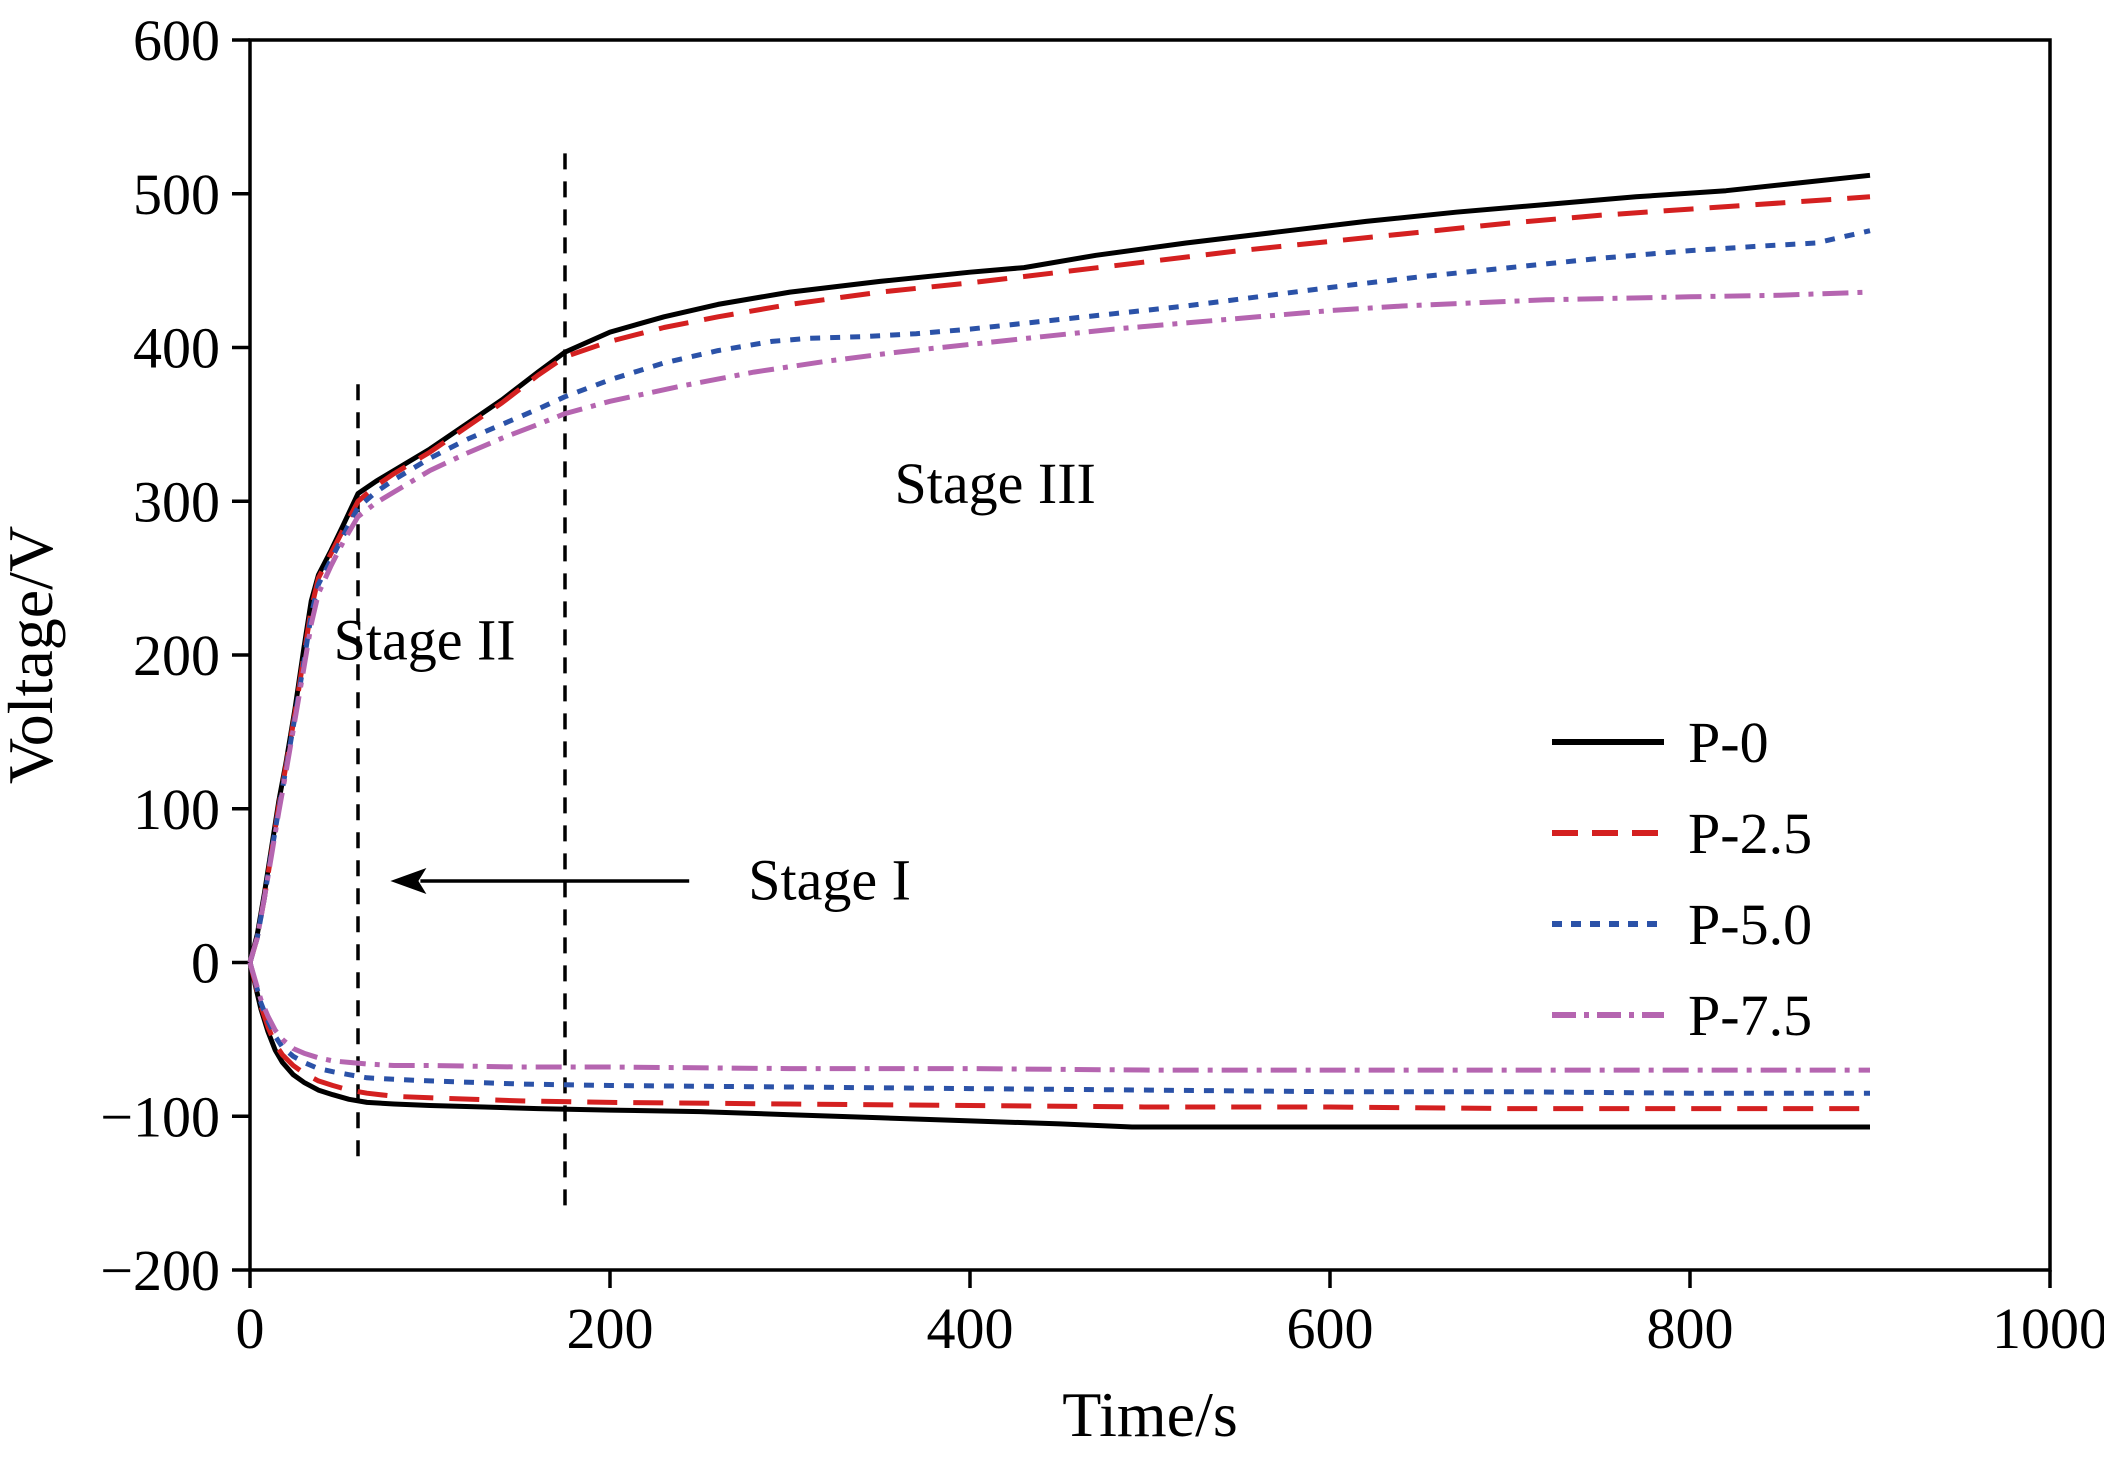 The height and width of the screenshot is (1461, 2104). What do you see at coordinates (1150, 1414) in the screenshot?
I see `x-axis-label: Time/s` at bounding box center [1150, 1414].